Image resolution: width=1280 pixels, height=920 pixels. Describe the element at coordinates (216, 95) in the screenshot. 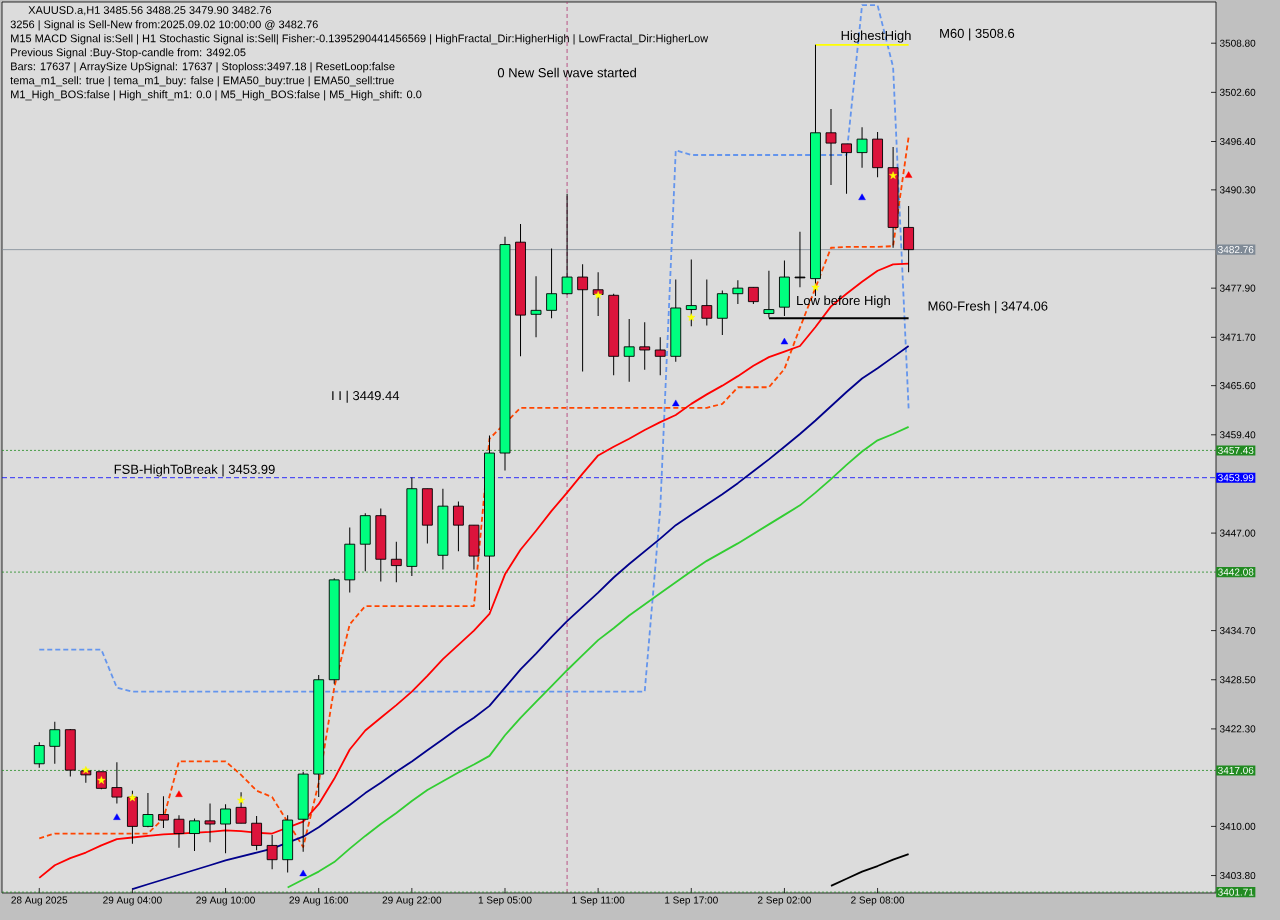

I see `annotation: M1_High_BOS:false | High_shift_m1: 0.0 | M5_High_BOS:false | M5_High_shift: 0.0` at that location.